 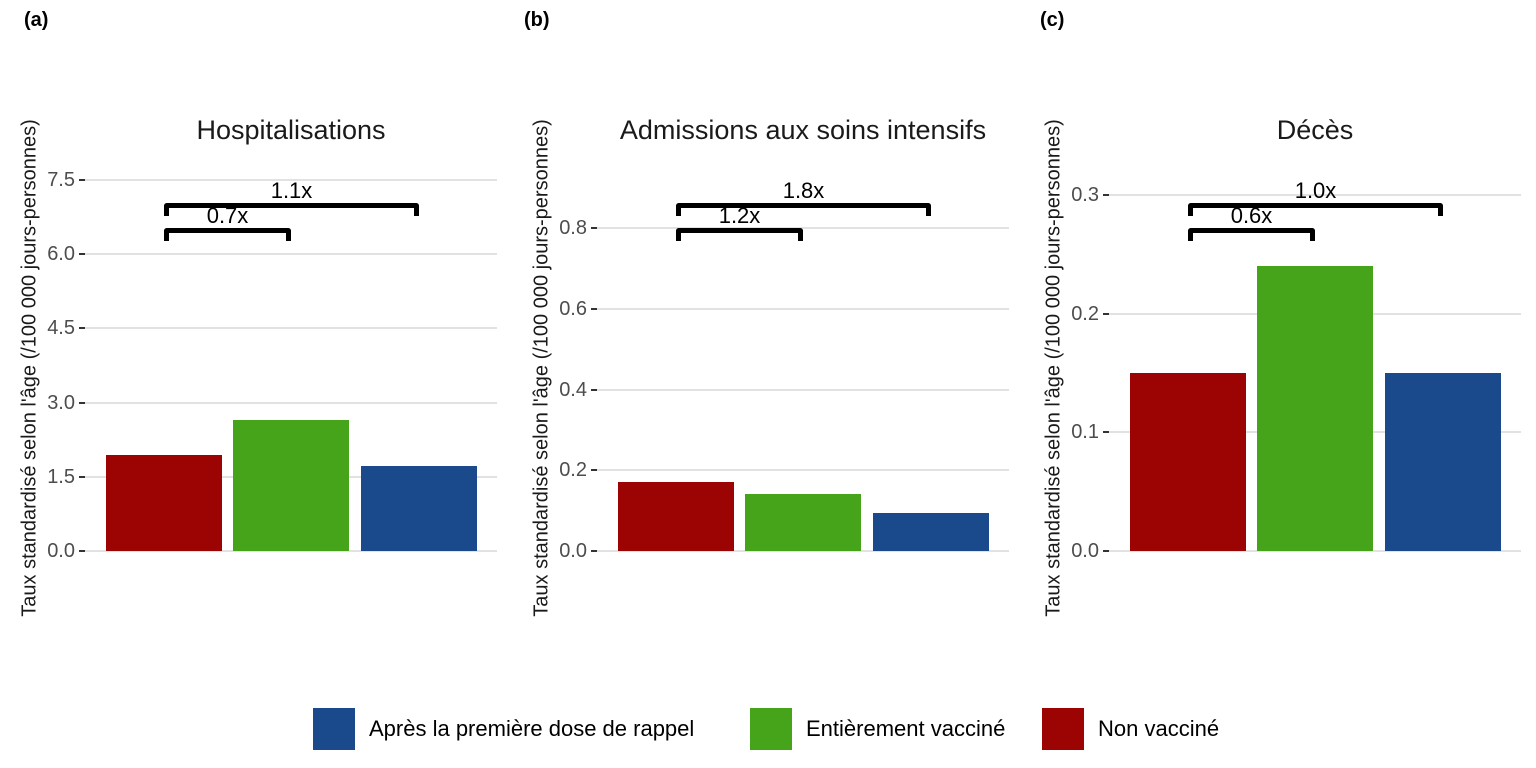 What do you see at coordinates (1085, 432) in the screenshot?
I see `y-axis-tick-label: 0.1` at bounding box center [1085, 432].